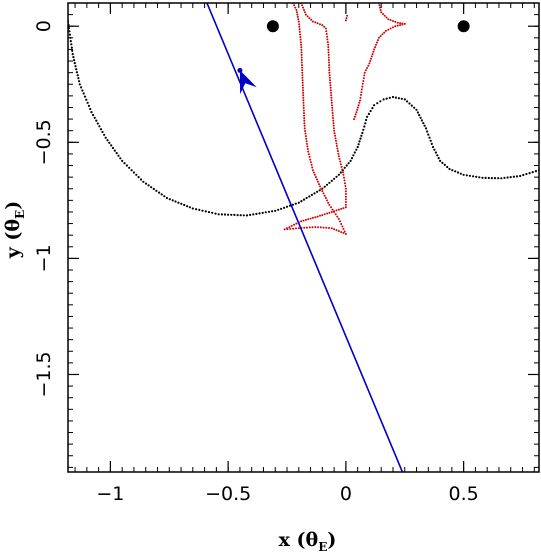  Describe the element at coordinates (308, 541) in the screenshot. I see `x-axis-label: x (θE)` at that location.